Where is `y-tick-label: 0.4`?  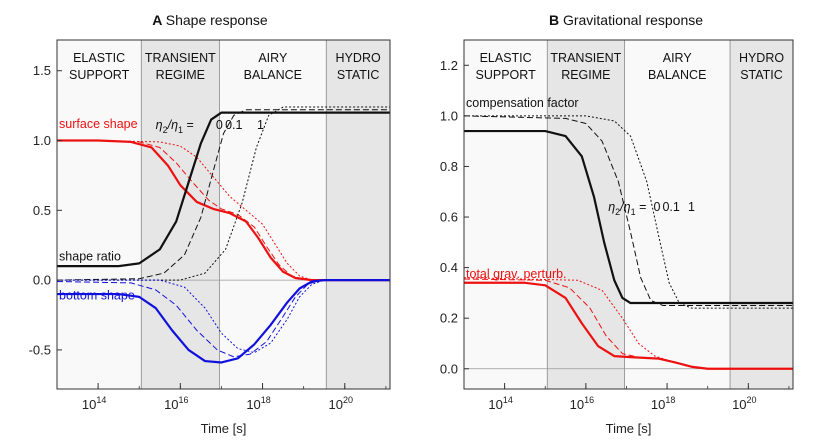 y-tick-label: 0.4 is located at coordinates (449, 267).